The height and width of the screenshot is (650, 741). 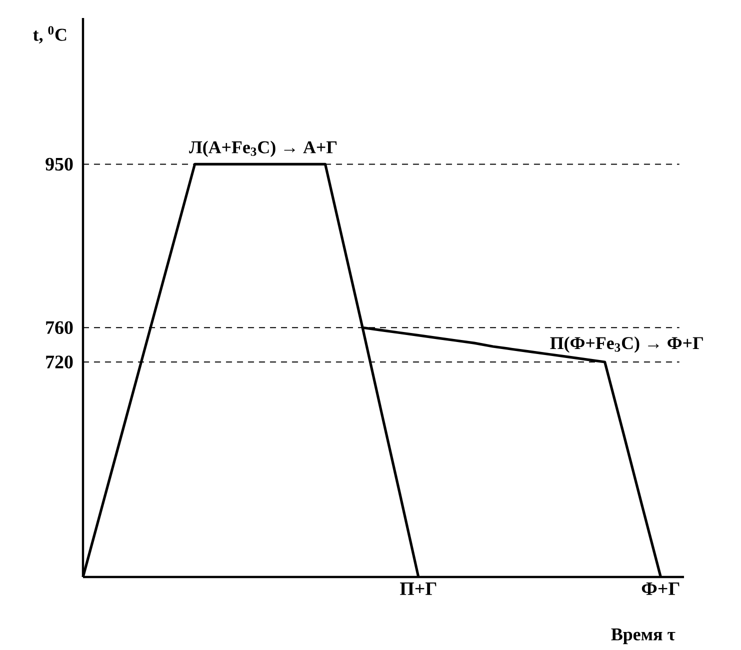 What do you see at coordinates (661, 588) in the screenshot?
I see `x-tick-label: Ф+Г` at bounding box center [661, 588].